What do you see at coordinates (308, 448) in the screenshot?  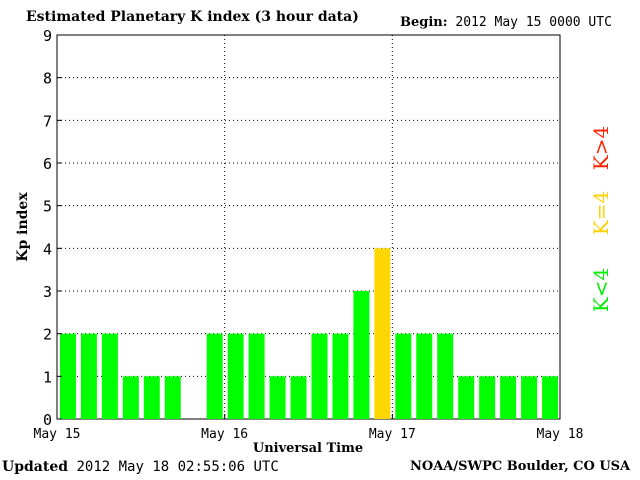 I see `x-axis-label: Universal Time` at bounding box center [308, 448].